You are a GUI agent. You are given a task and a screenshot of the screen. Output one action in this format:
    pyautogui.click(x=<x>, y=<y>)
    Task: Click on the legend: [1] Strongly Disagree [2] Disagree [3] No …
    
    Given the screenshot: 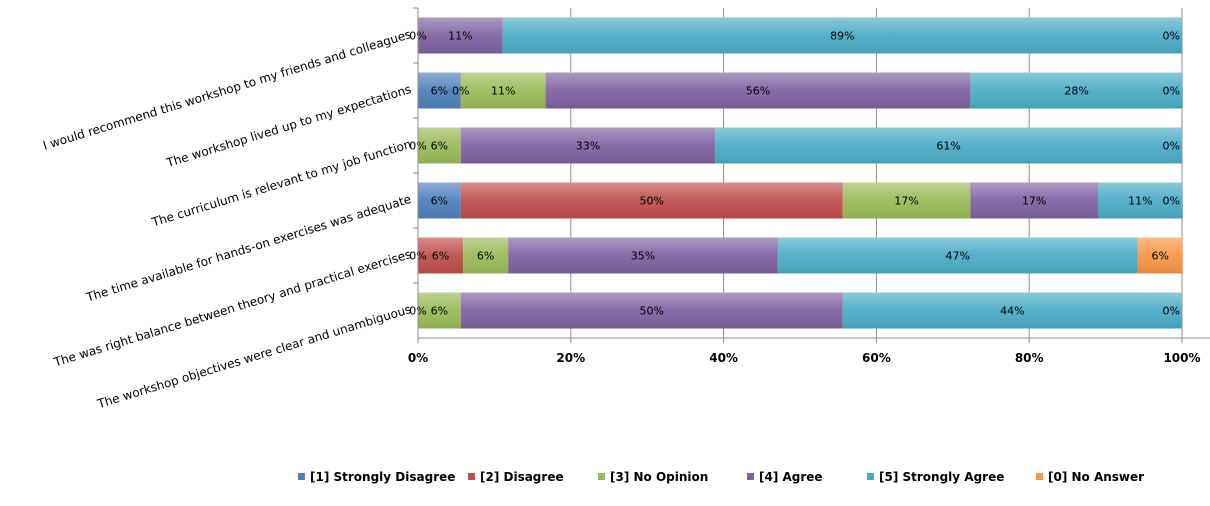 What is the action you would take?
    pyautogui.click(x=721, y=477)
    